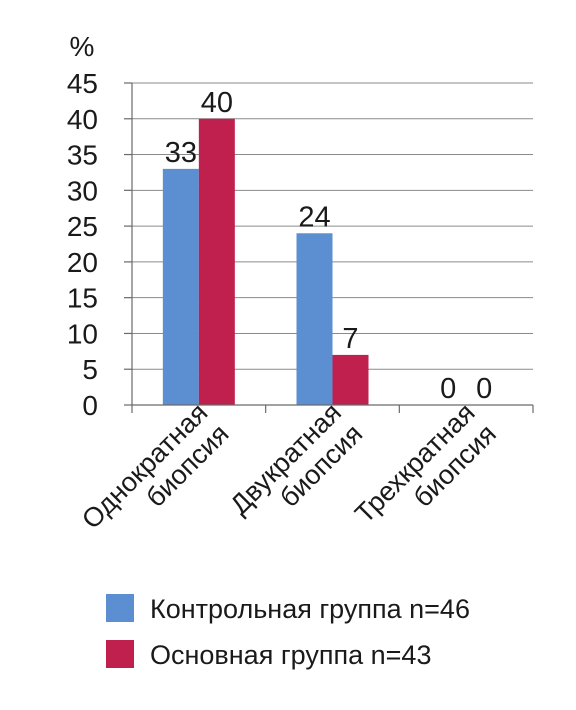 This screenshot has height=710, width=576. I want to click on y-tick-label: 5, so click(90, 369).